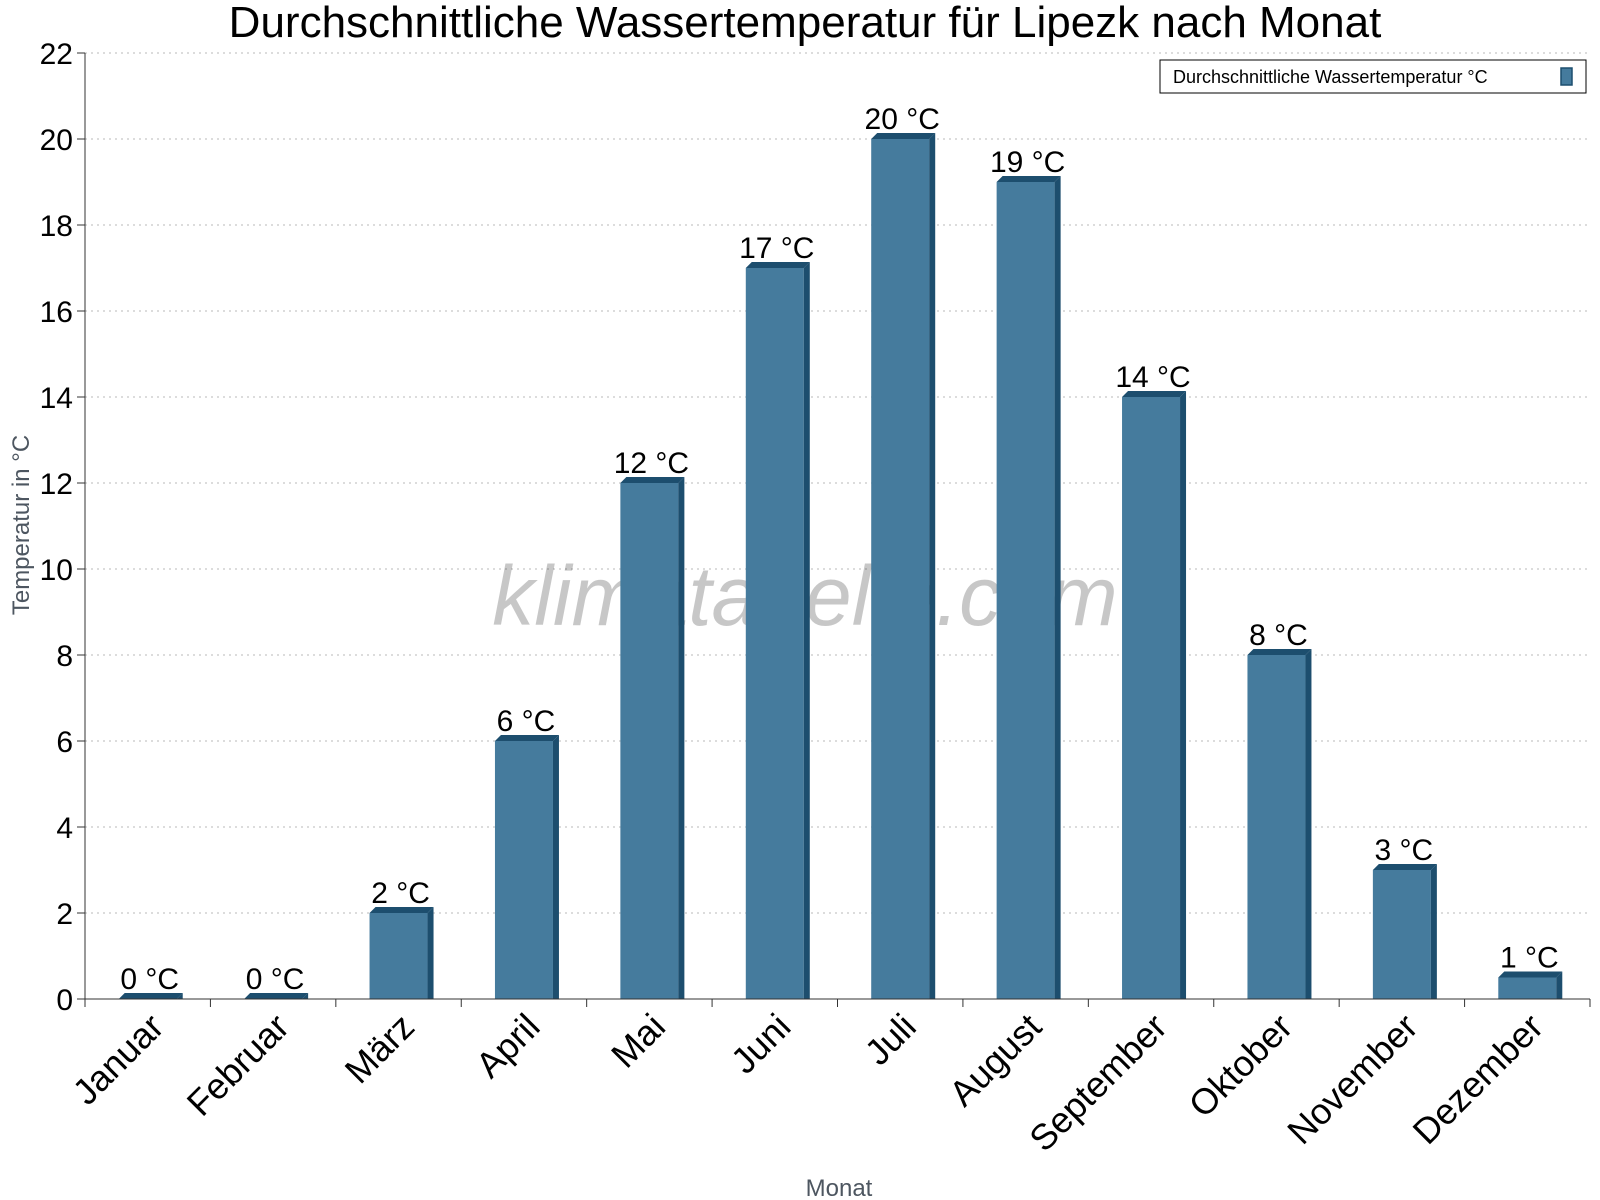 The height and width of the screenshot is (1200, 1600). I want to click on y-axis-label: Temperatur in °C, so click(21, 525).